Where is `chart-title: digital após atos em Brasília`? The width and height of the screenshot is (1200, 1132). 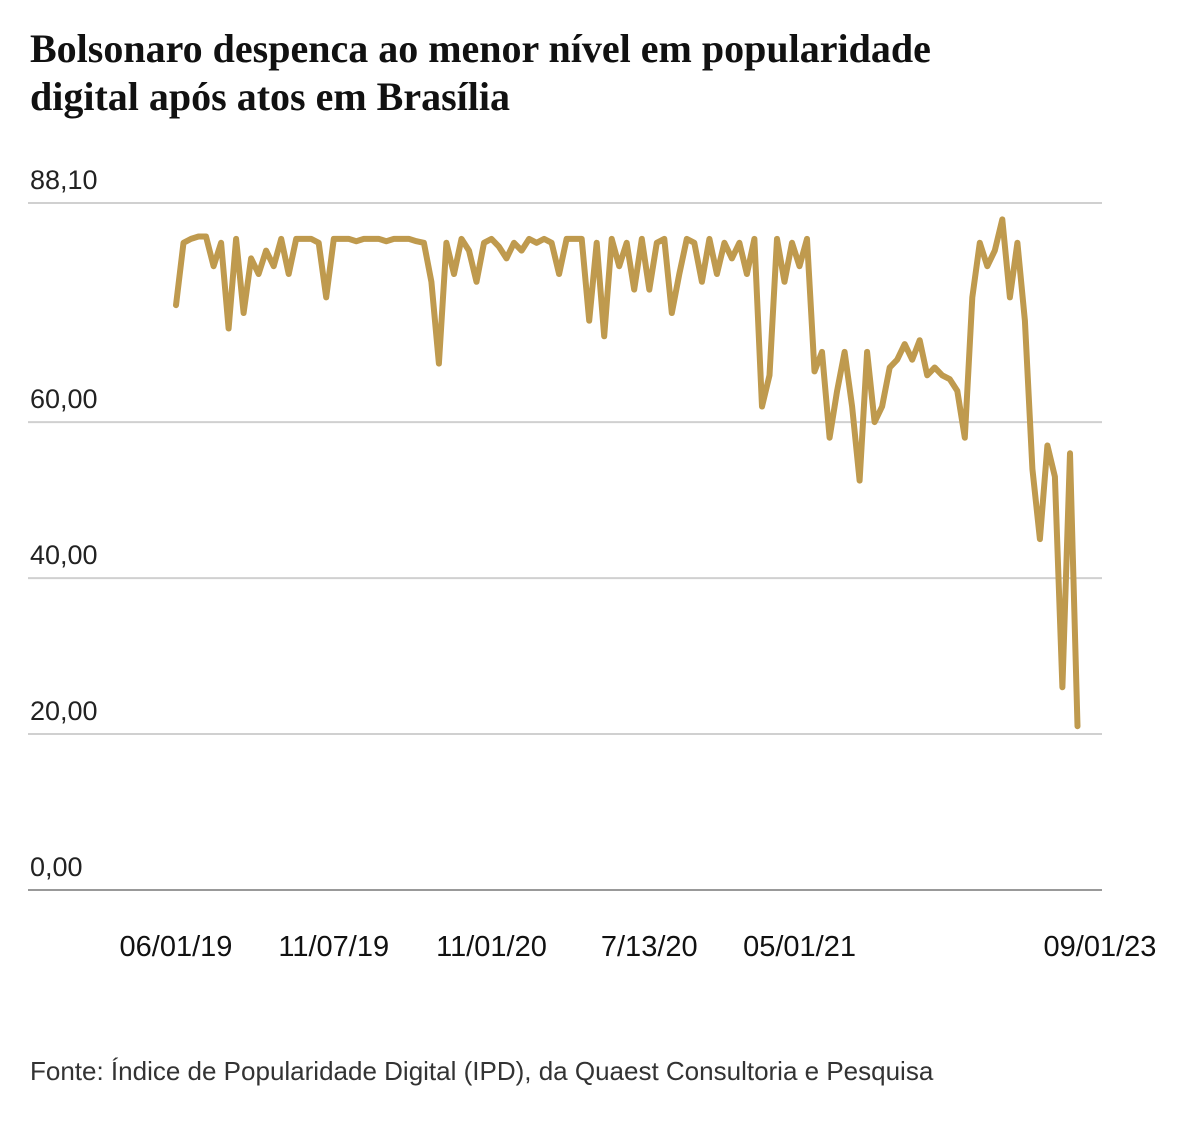
chart-title: digital após atos em Brasília is located at coordinates (270, 96).